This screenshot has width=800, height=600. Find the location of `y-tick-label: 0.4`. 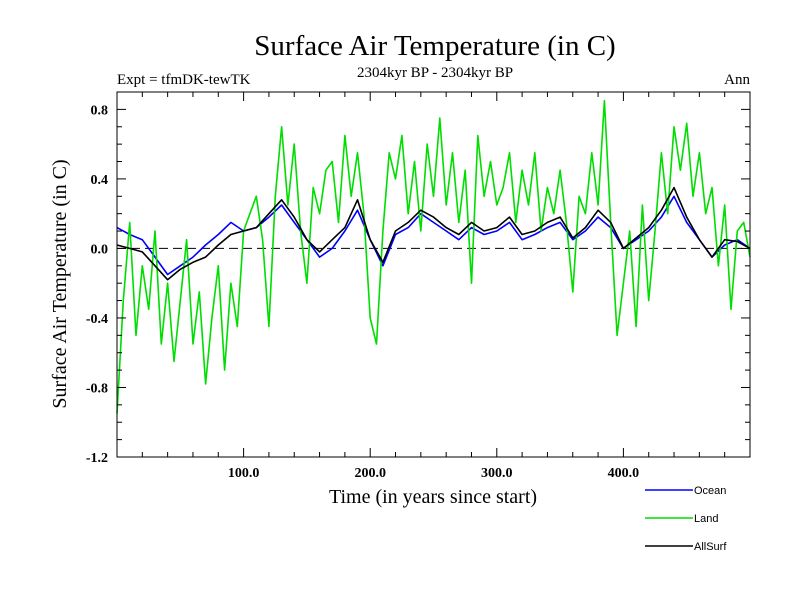

y-tick-label: 0.4 is located at coordinates (100, 180).